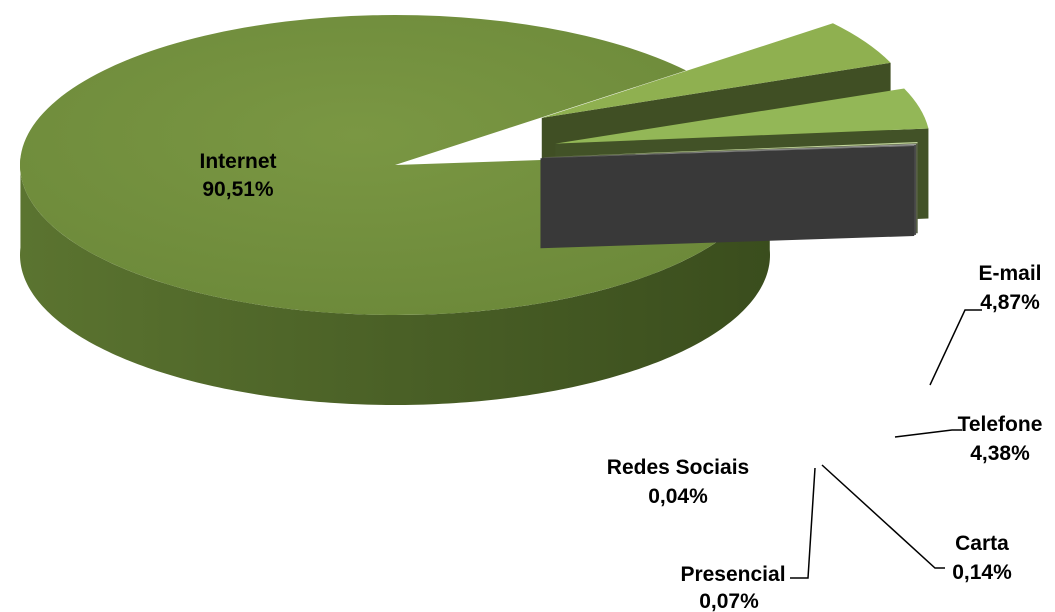 The height and width of the screenshot is (612, 1055). I want to click on leader-telefone, so click(928, 433).